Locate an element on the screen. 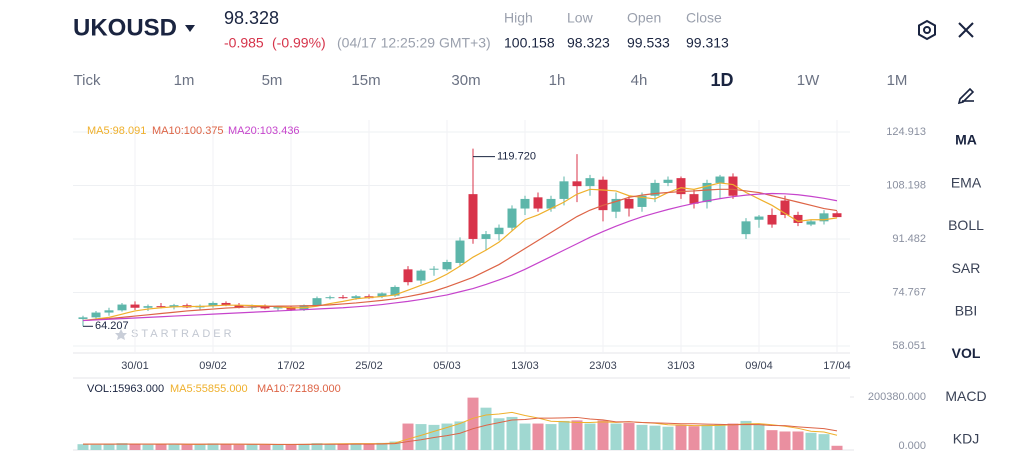  timeframe-tab: Tick is located at coordinates (87, 80).